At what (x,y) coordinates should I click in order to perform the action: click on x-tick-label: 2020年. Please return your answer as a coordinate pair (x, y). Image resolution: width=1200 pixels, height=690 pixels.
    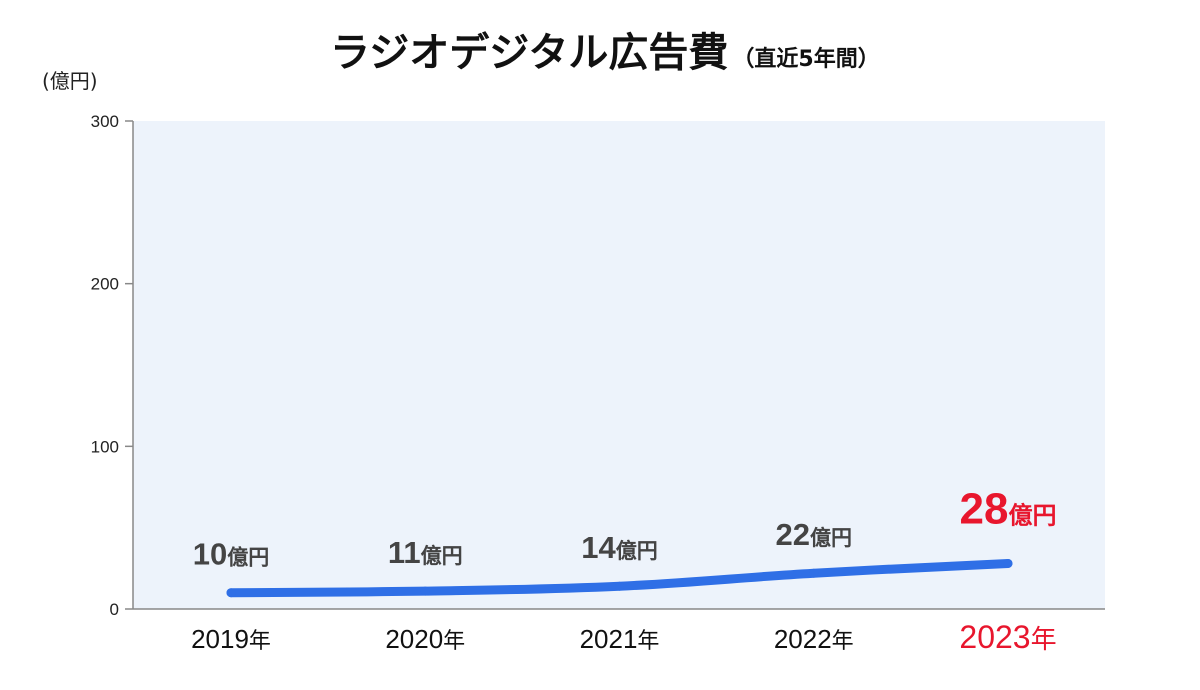
    Looking at the image, I should click on (425, 639).